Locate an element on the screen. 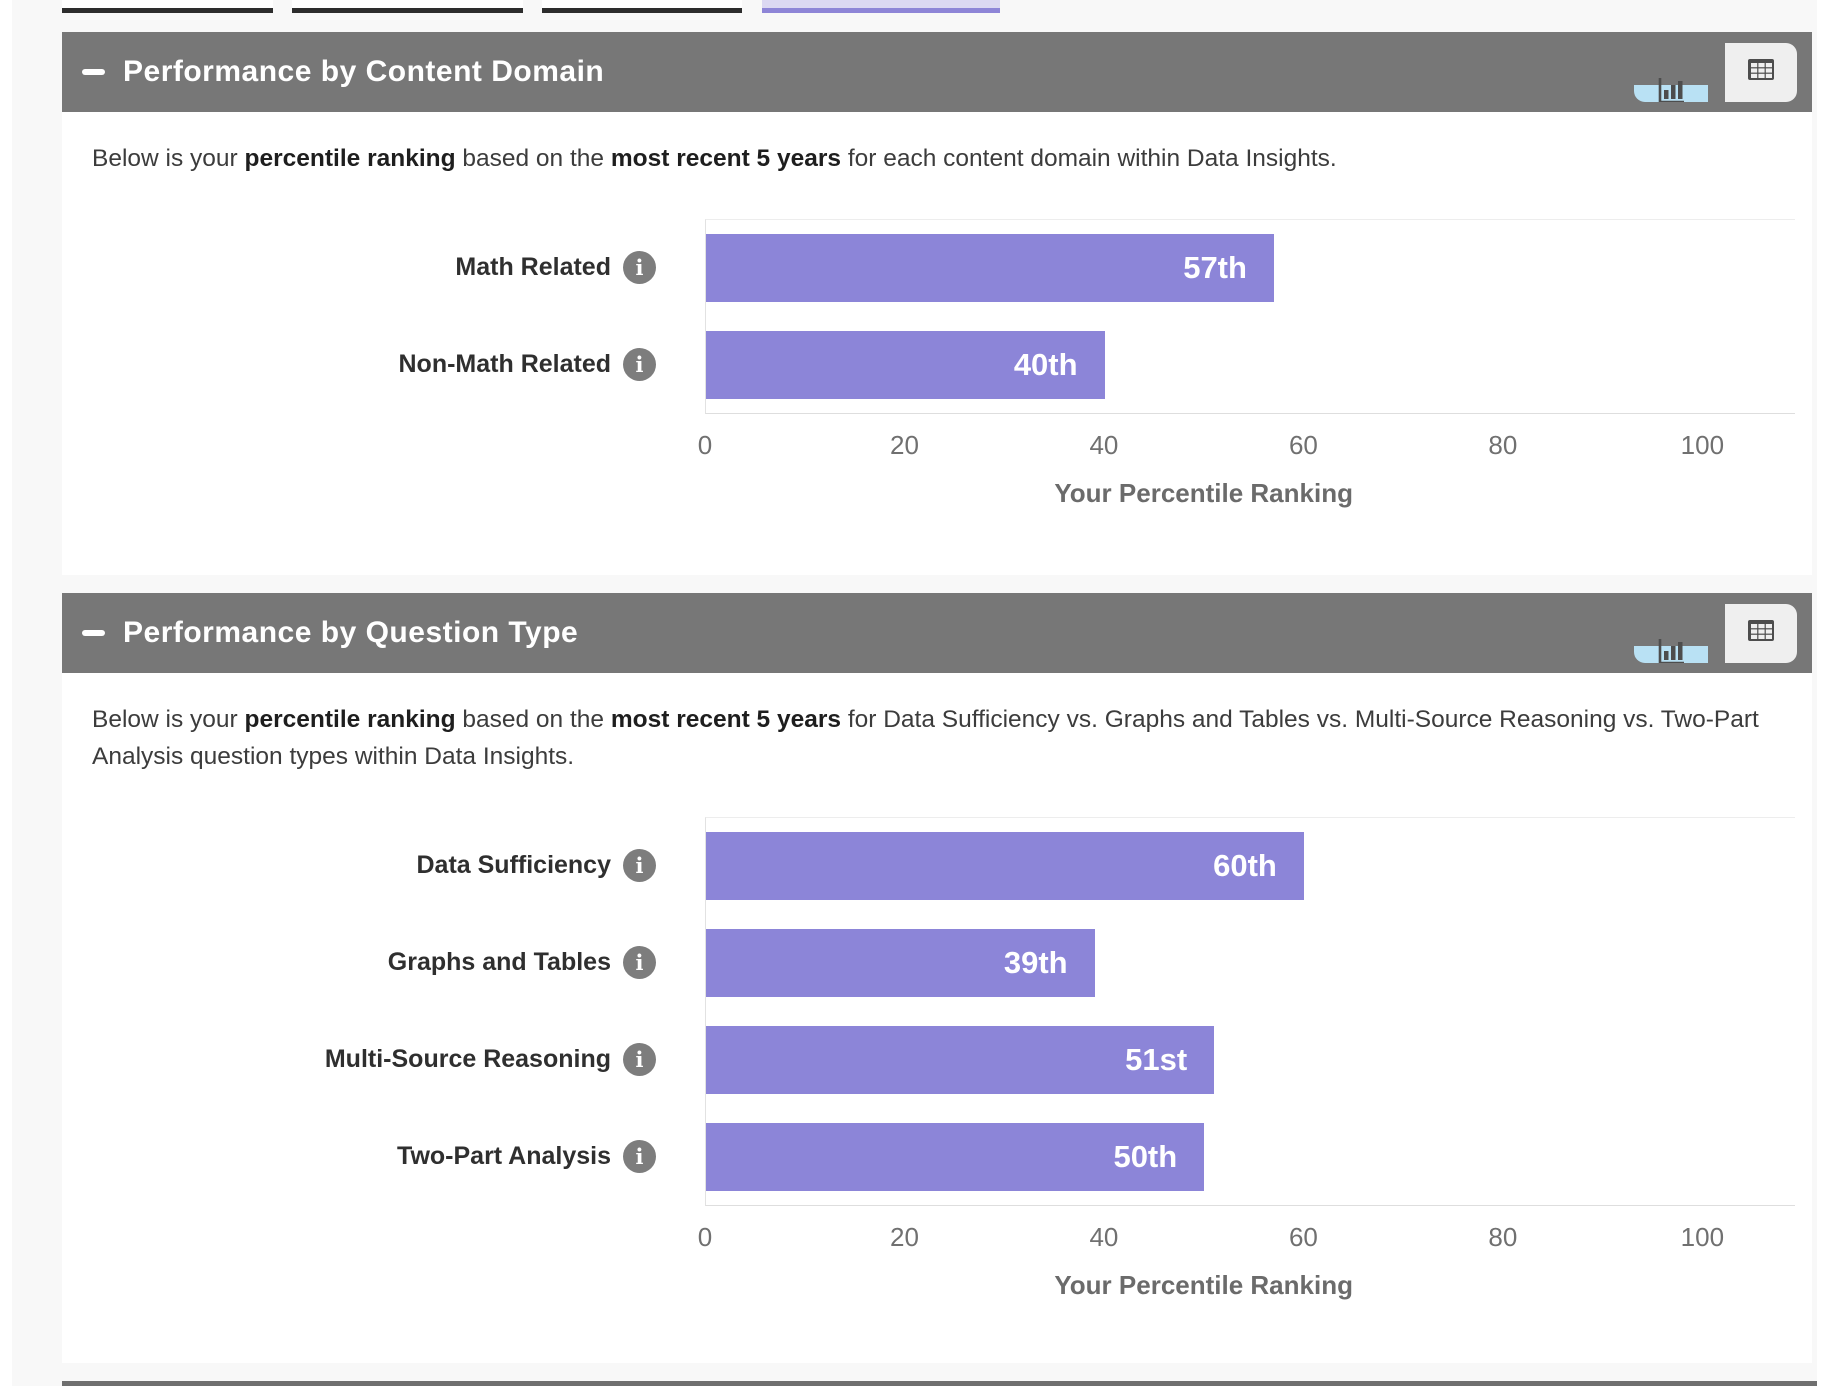 The height and width of the screenshot is (1386, 1826). category-label: Math Related is located at coordinates (533, 266).